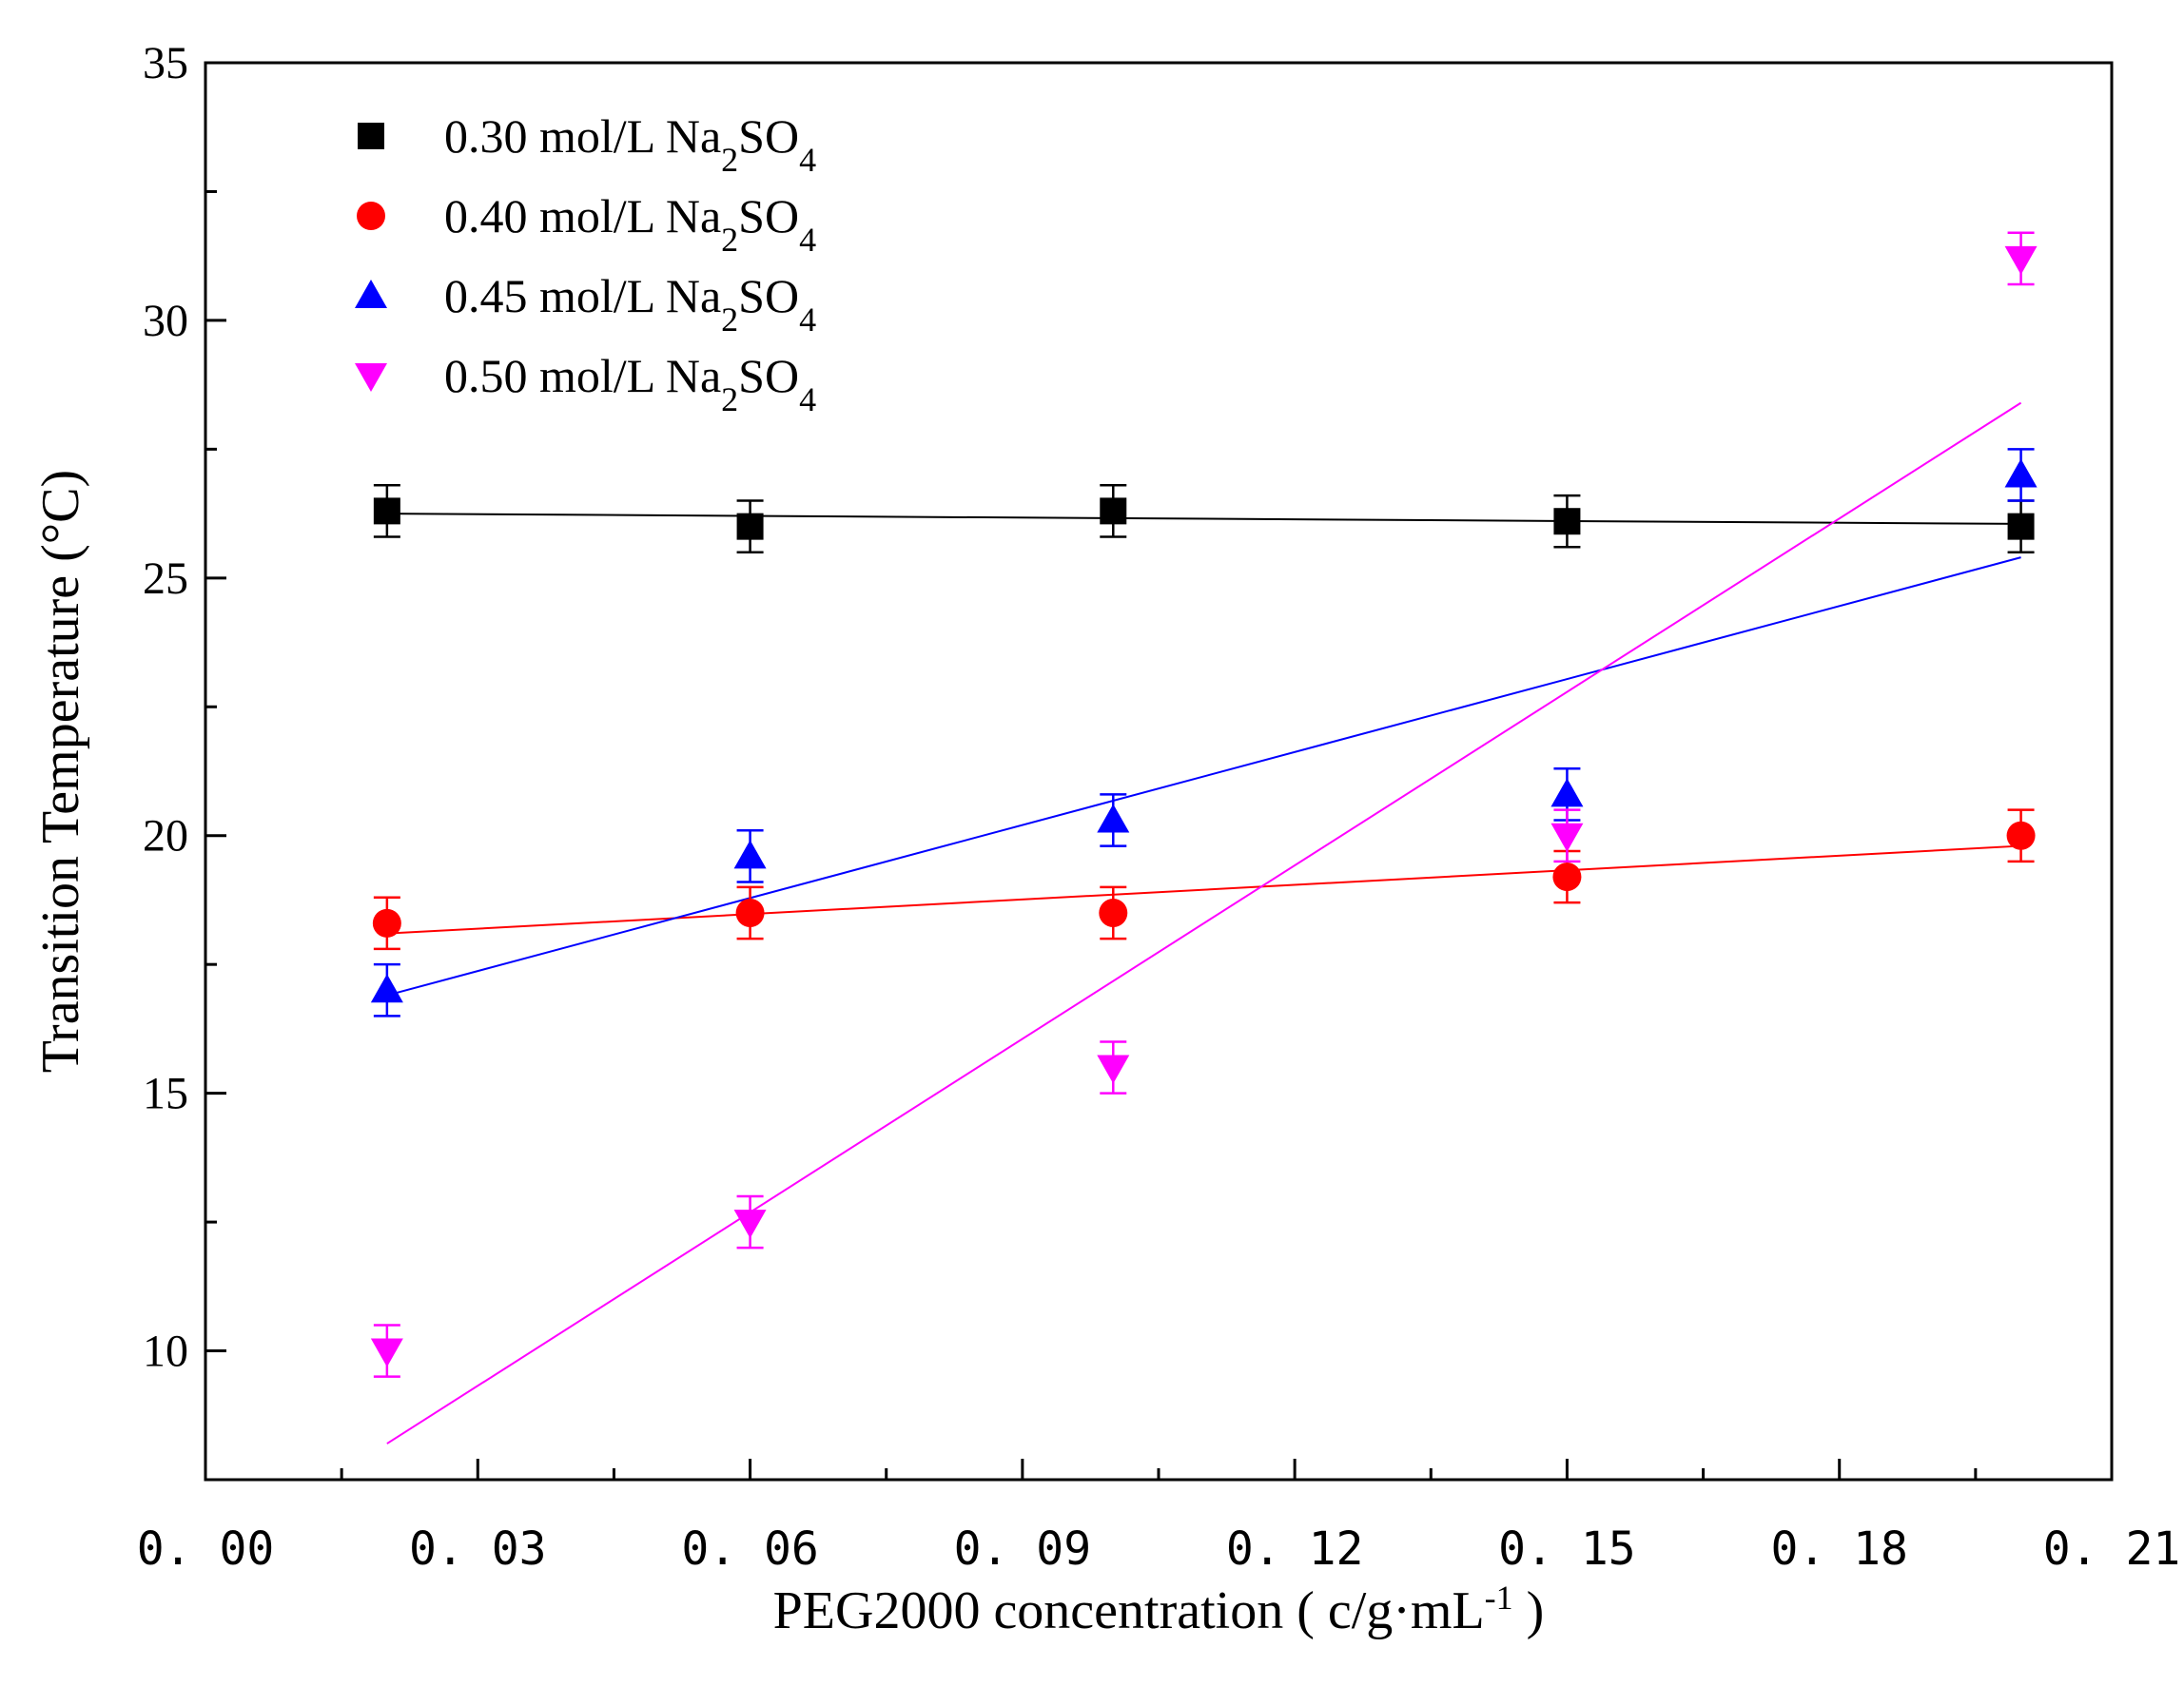 The height and width of the screenshot is (1706, 2184). I want to click on x-tick-label: 0. 06, so click(750, 1549).